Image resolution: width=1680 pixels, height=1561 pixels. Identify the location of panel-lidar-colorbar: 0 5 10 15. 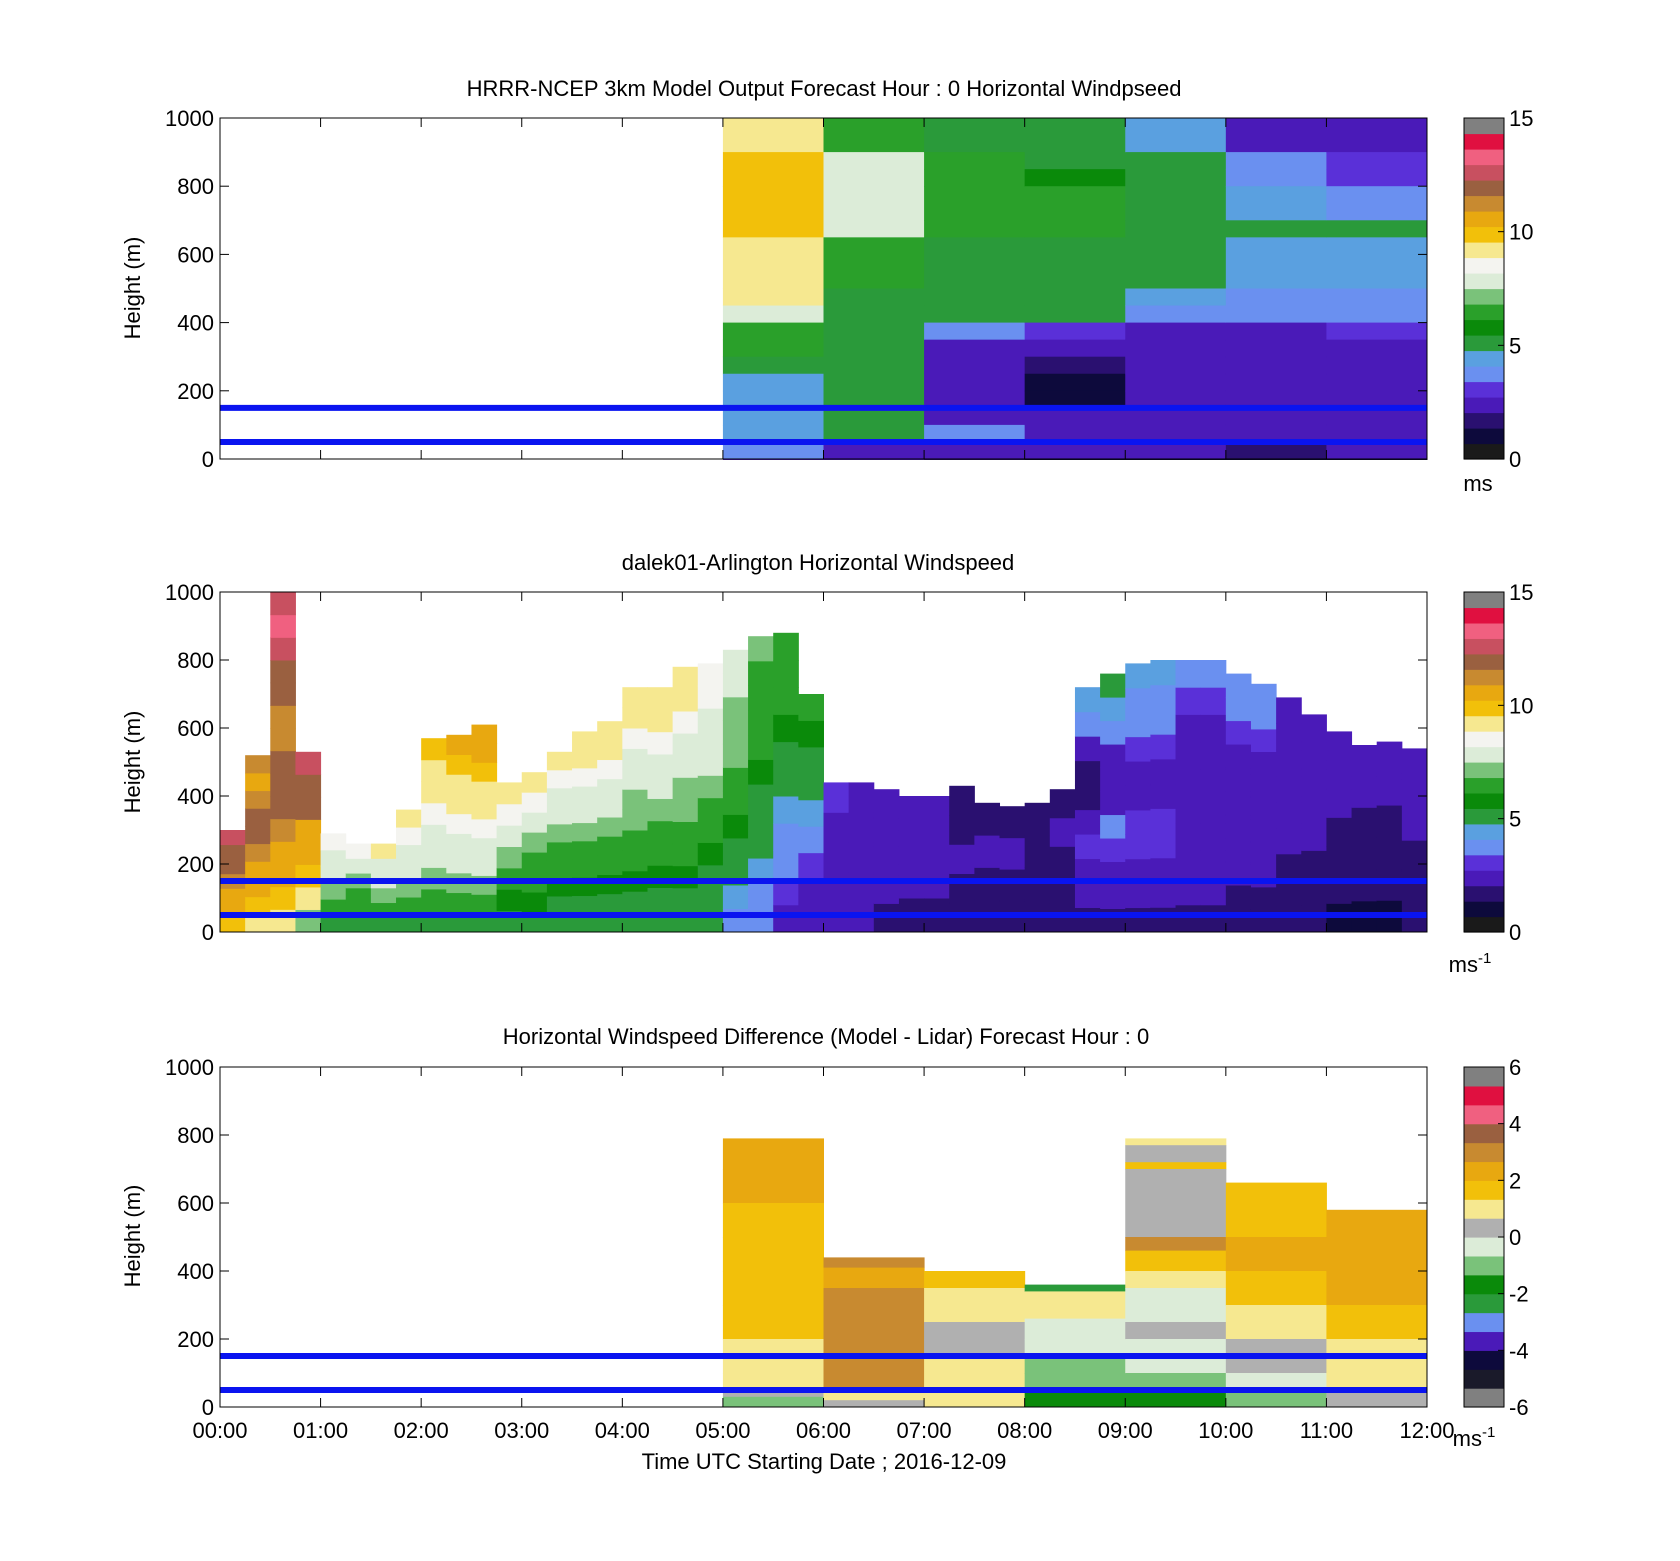
(1498, 762).